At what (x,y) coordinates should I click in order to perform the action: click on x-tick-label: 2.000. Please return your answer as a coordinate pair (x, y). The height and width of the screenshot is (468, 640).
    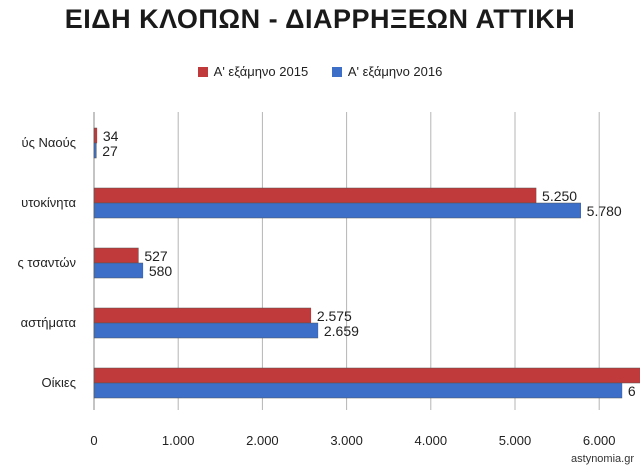
    Looking at the image, I should click on (262, 440).